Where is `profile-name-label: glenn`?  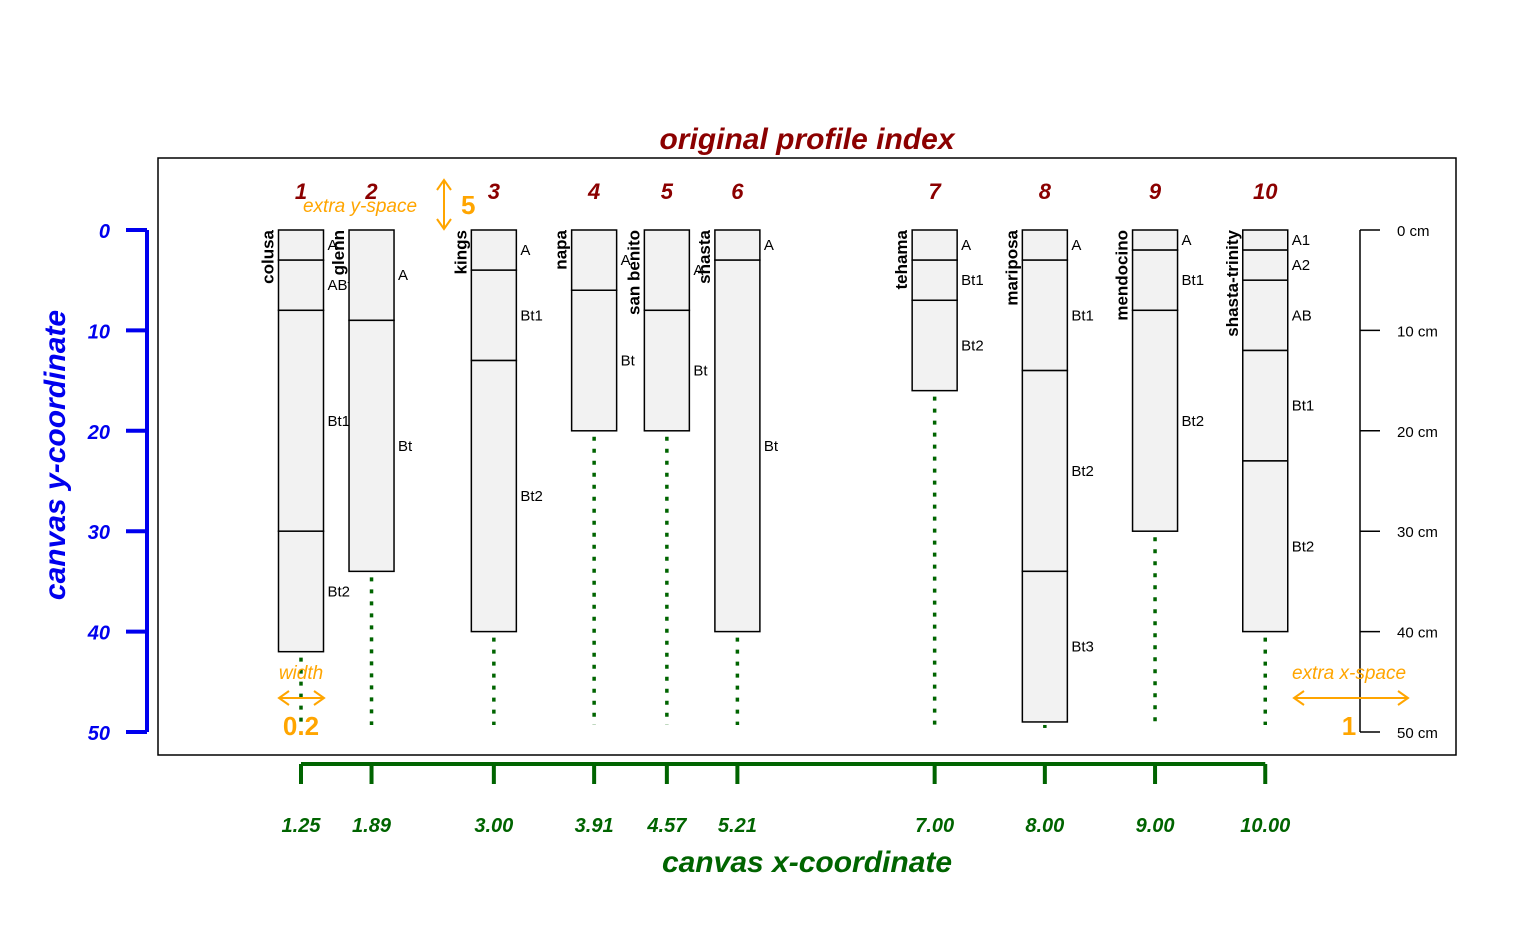
profile-name-label: glenn is located at coordinates (338, 252).